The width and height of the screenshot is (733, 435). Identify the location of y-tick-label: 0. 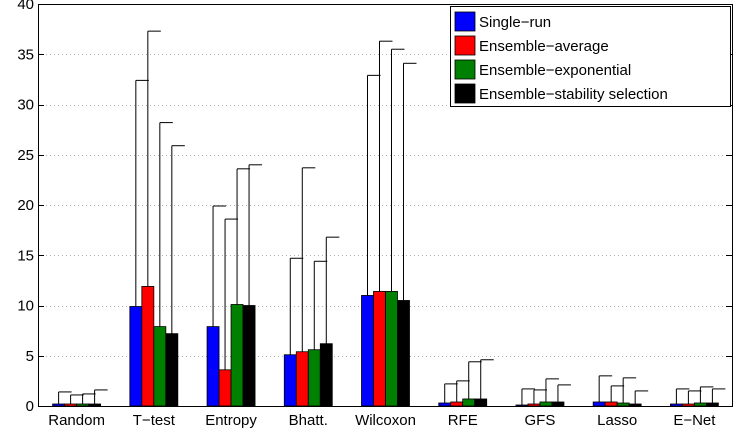
(30, 406).